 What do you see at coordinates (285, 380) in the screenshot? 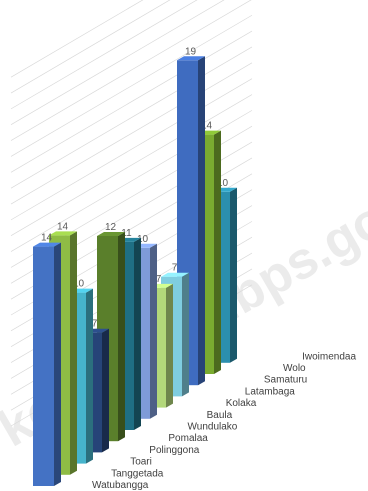
I see `category-label: Samaturu` at bounding box center [285, 380].